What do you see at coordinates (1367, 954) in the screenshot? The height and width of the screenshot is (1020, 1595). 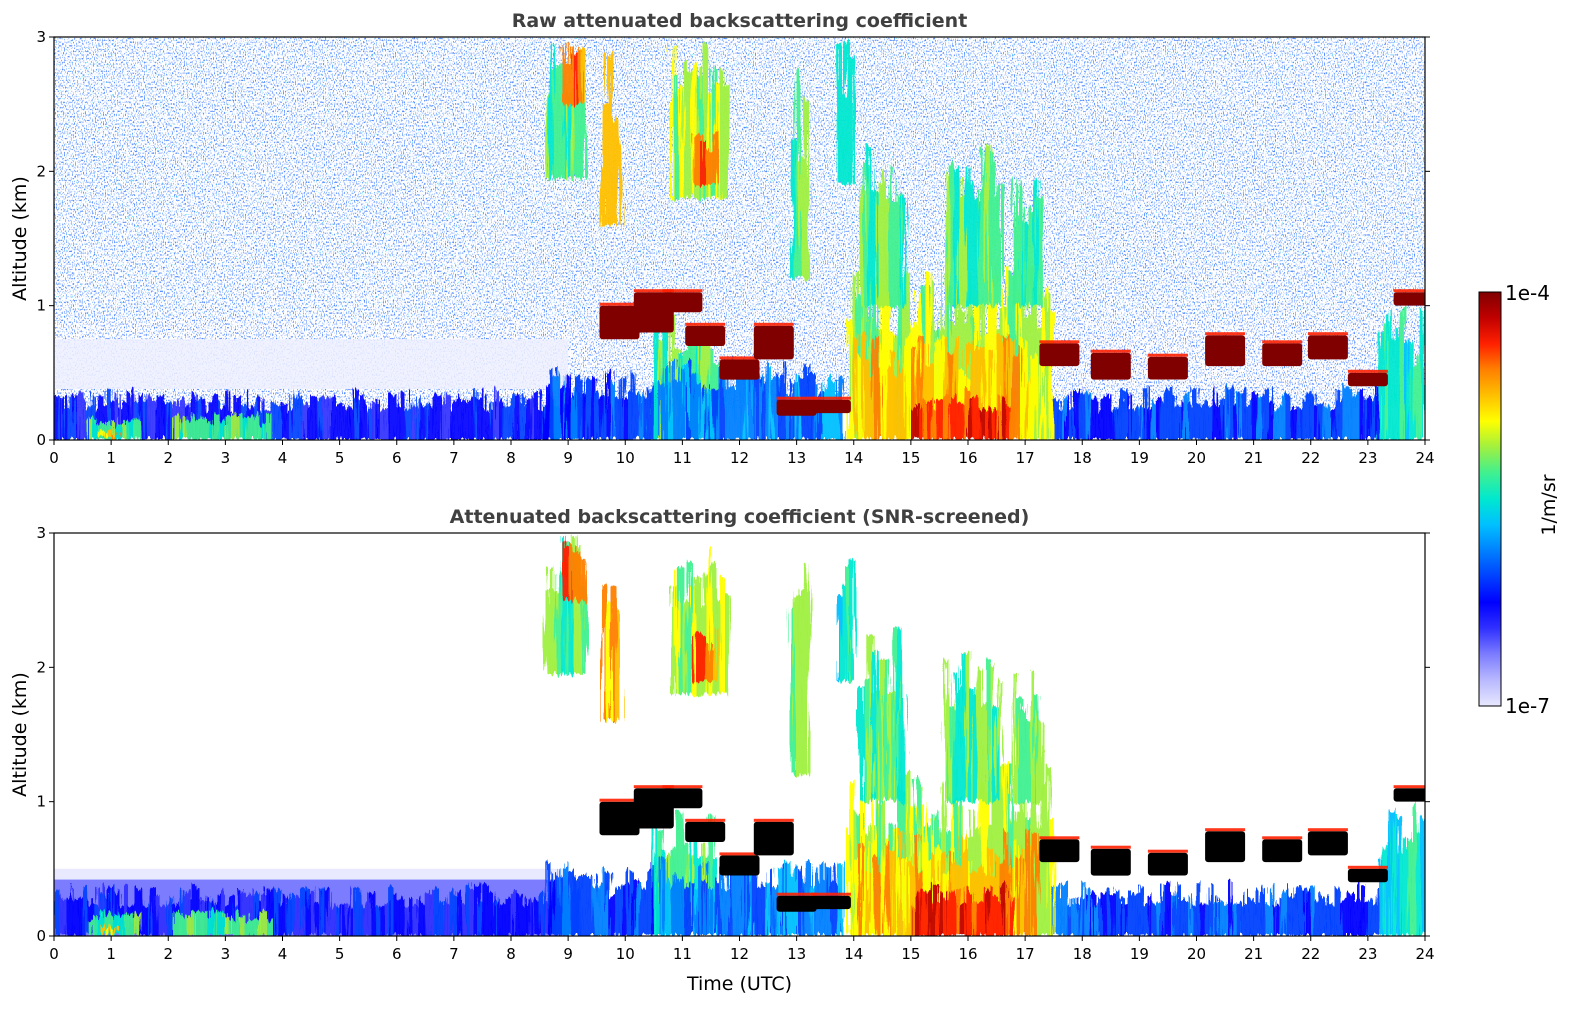 I see `x-tick-label: 23` at bounding box center [1367, 954].